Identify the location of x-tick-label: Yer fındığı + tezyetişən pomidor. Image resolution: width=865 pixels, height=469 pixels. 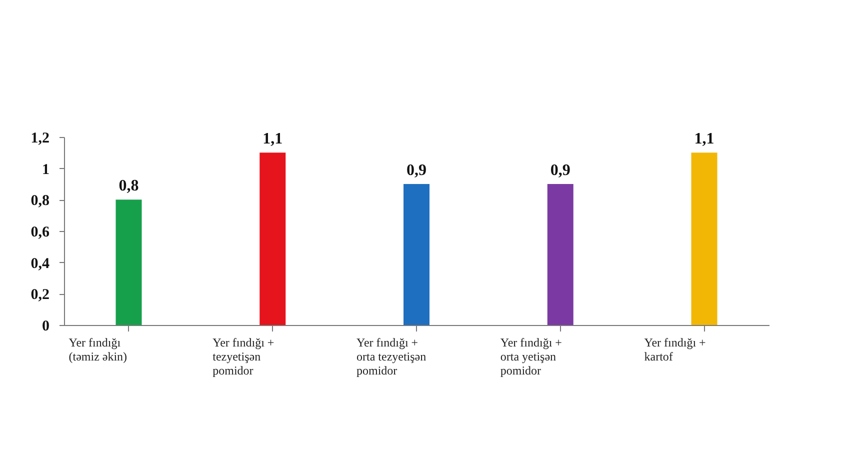
(243, 357).